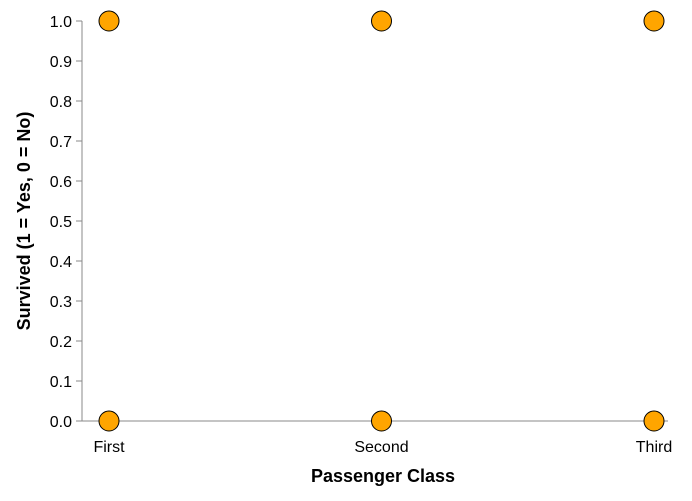 Image resolution: width=692 pixels, height=501 pixels. Describe the element at coordinates (654, 447) in the screenshot. I see `x-tick-label: Third` at that location.